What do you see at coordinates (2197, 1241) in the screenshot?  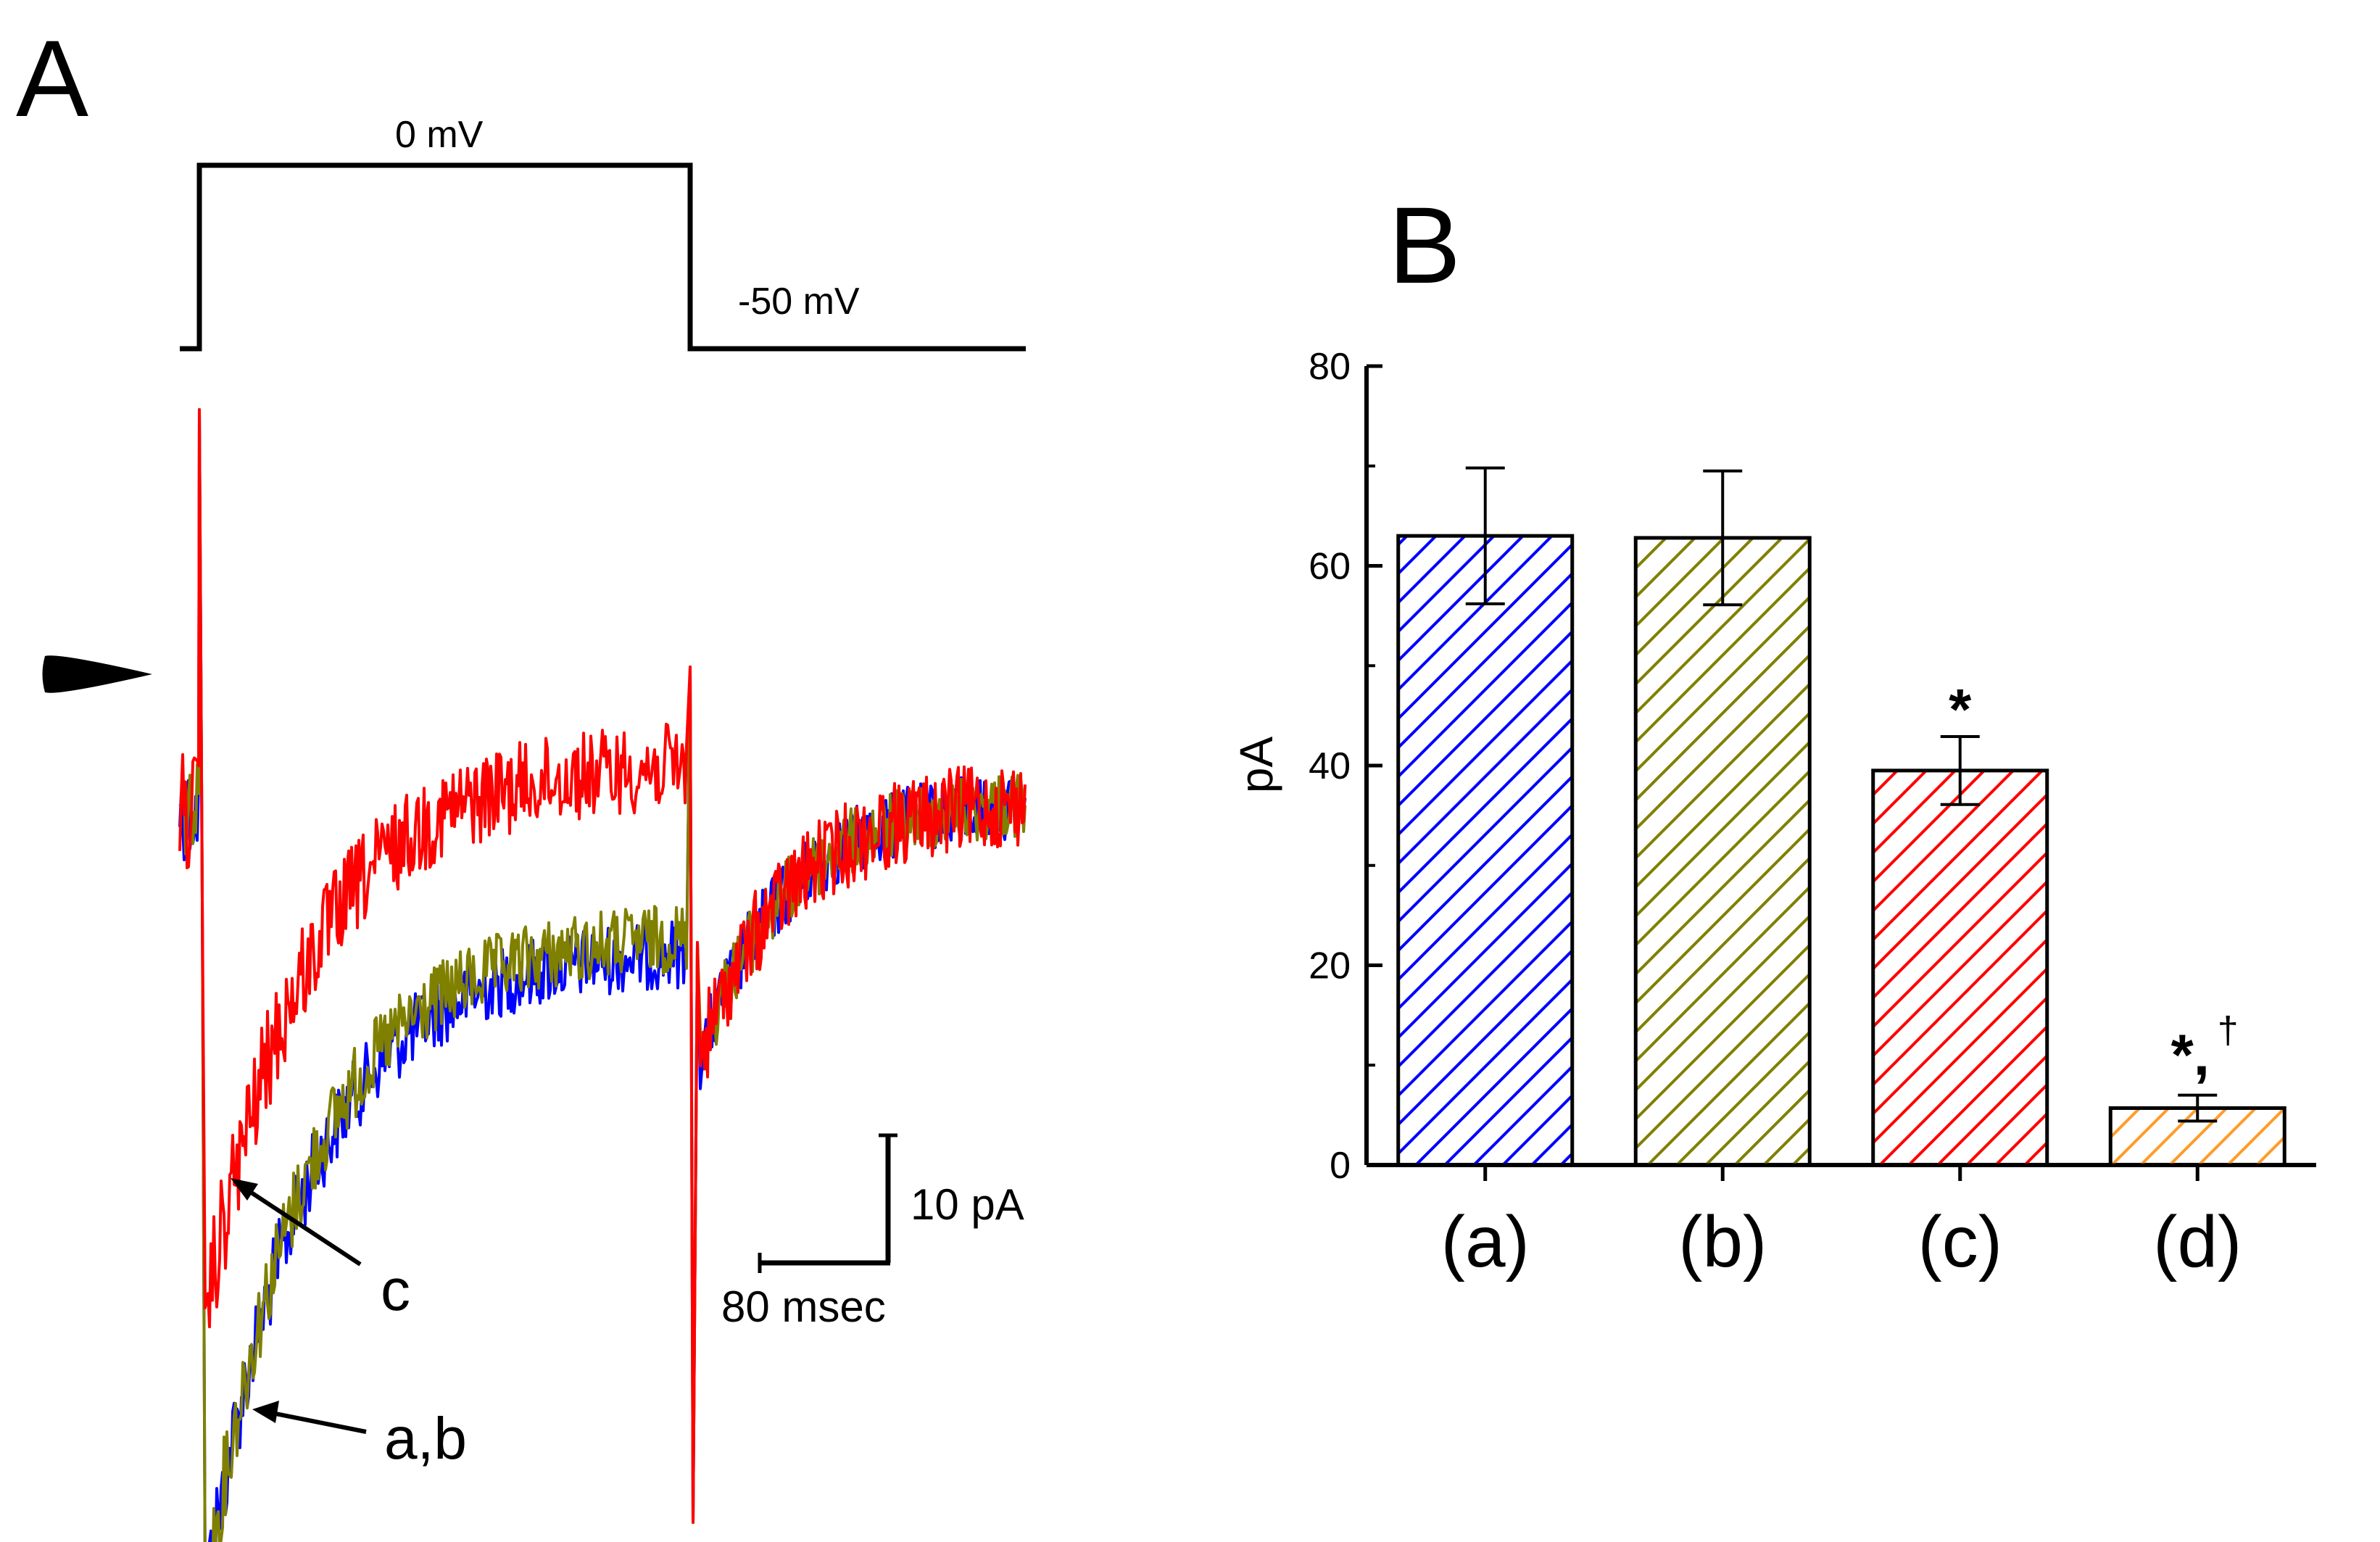 I see `x-category-label: (d)` at bounding box center [2197, 1241].